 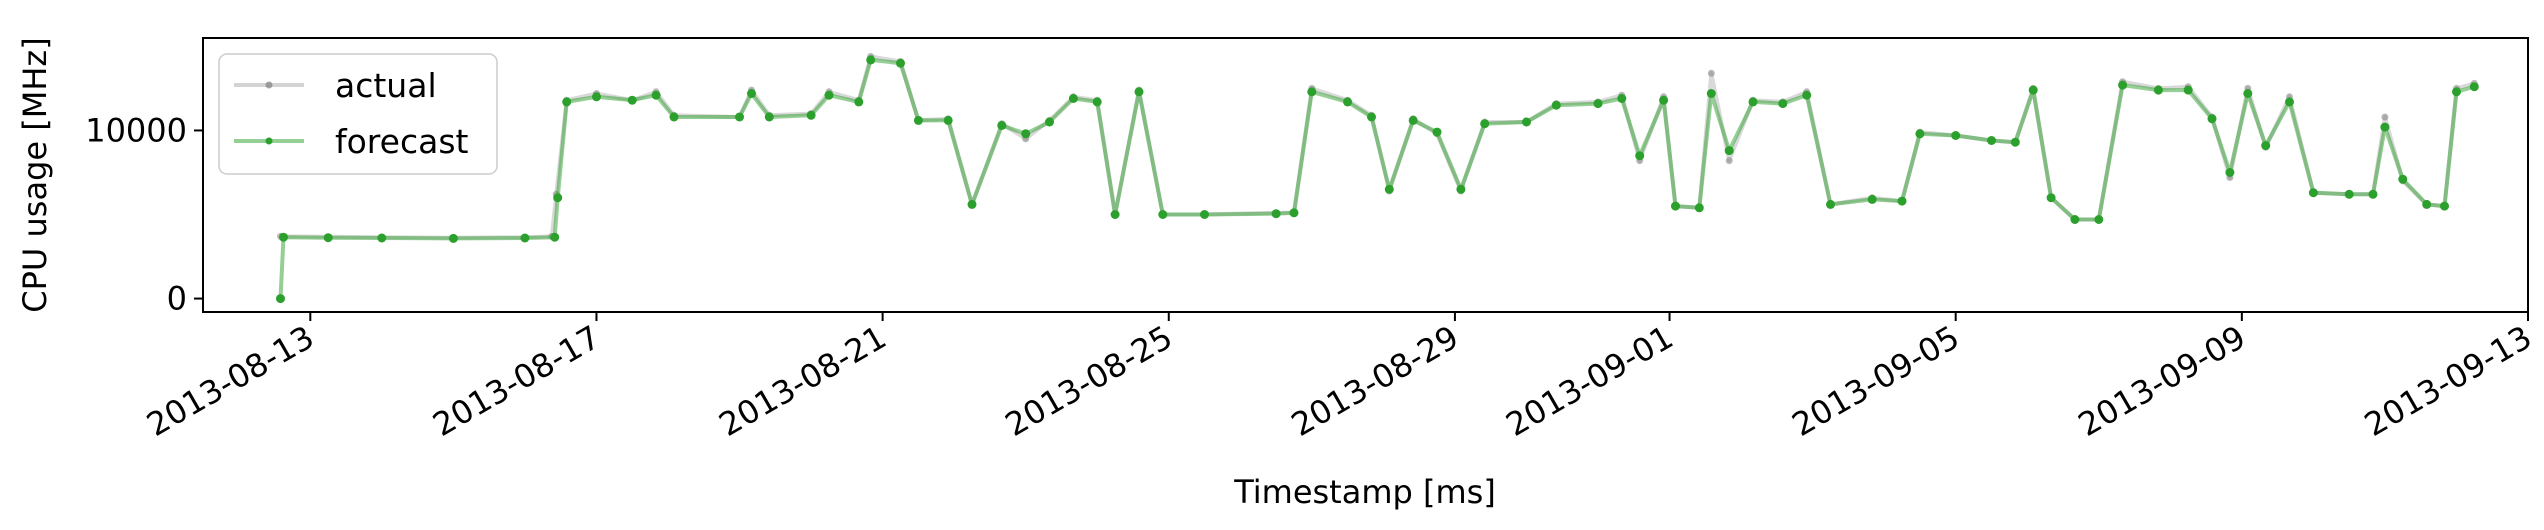 I want to click on x-tick-label: 2013-08-17, so click(x=516, y=381).